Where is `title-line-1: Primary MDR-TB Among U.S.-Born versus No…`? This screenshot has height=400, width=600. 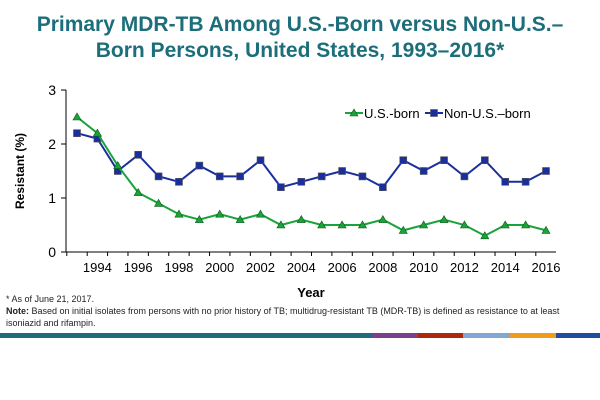
title-line-1: Primary MDR-TB Among U.S.-Born versus No… is located at coordinates (300, 24).